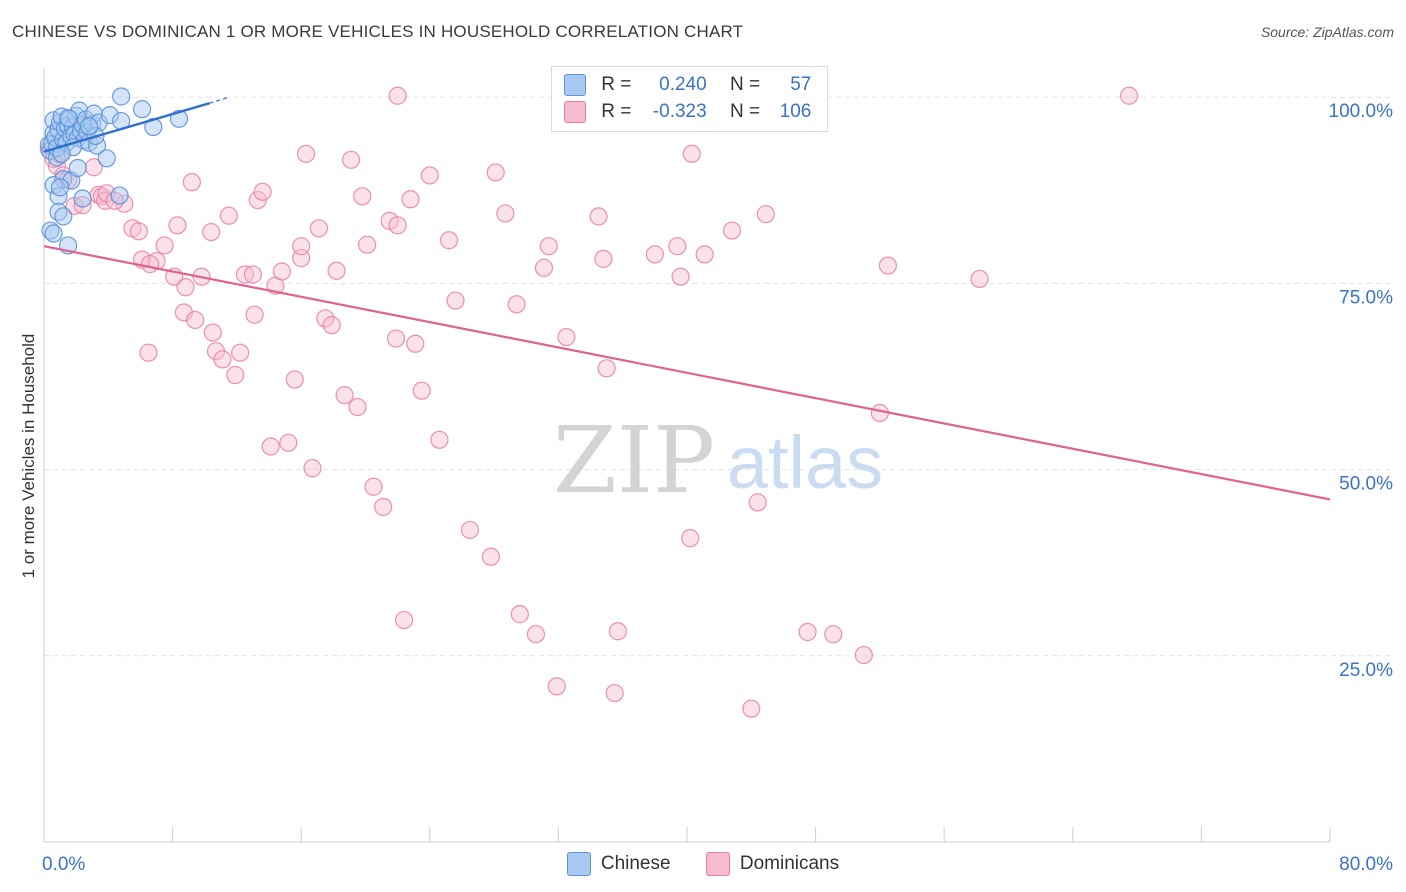 The width and height of the screenshot is (1406, 892). Describe the element at coordinates (717, 864) in the screenshot. I see `dominican-legend-swatch` at that location.